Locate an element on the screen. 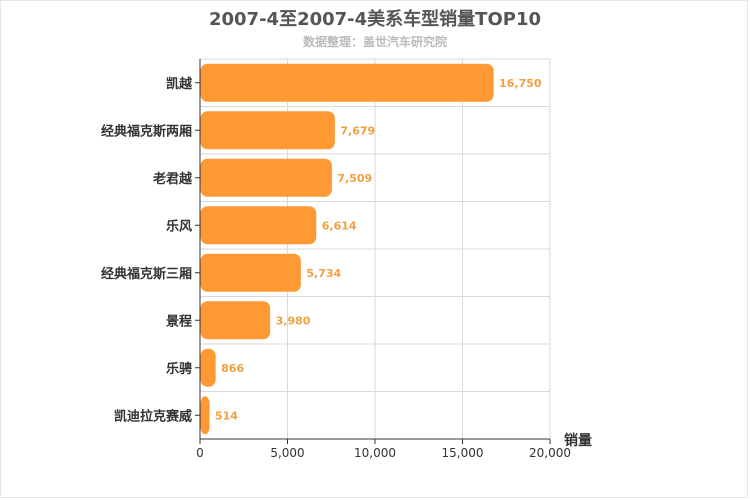 The image size is (750, 500). x-tick-label: 0 is located at coordinates (200, 453).